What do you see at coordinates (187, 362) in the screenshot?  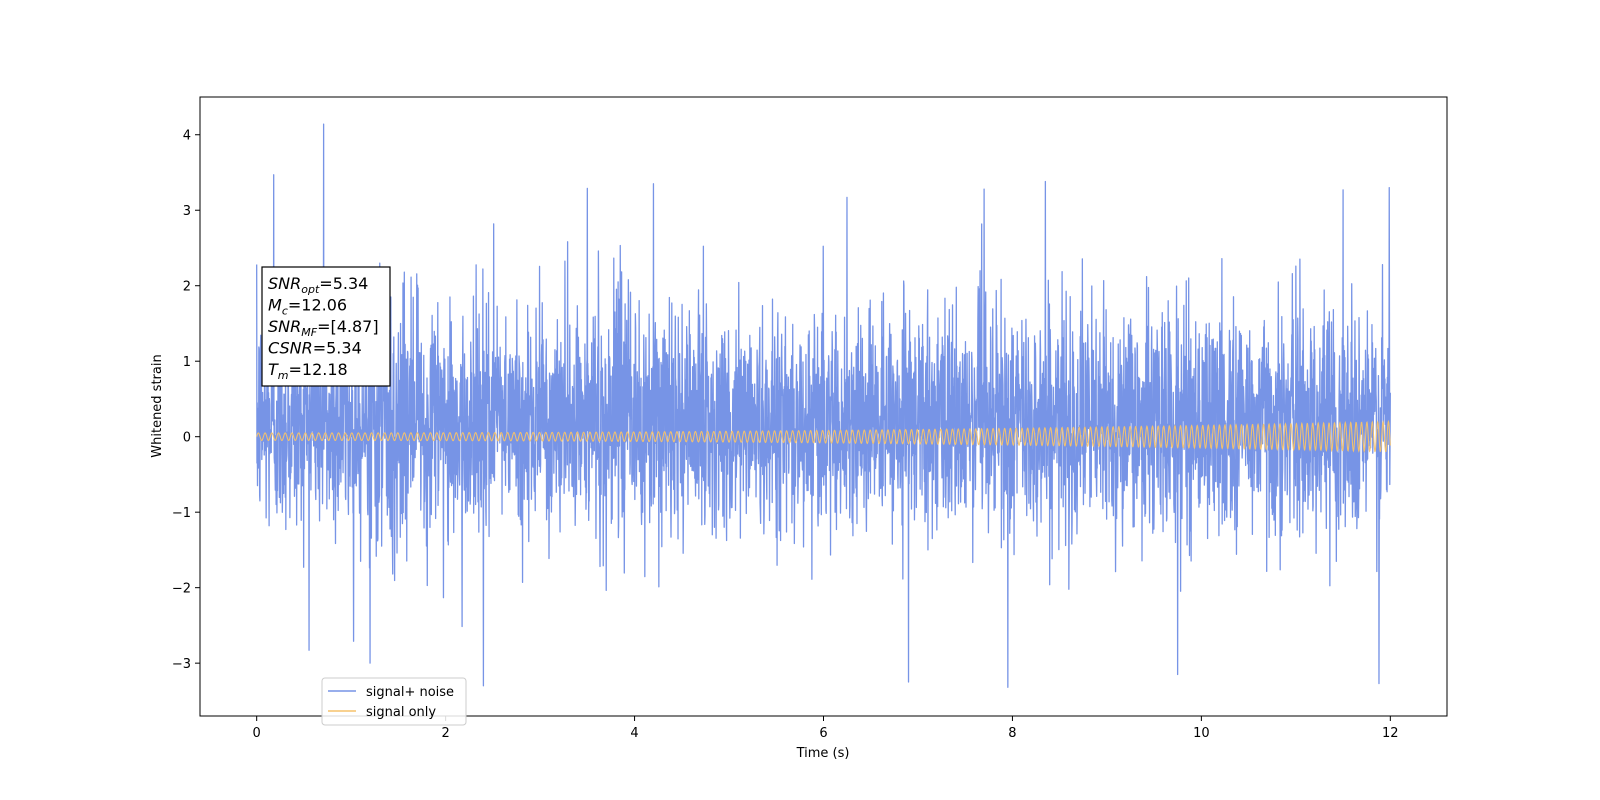 I see `y-tick-label: 1` at bounding box center [187, 362].